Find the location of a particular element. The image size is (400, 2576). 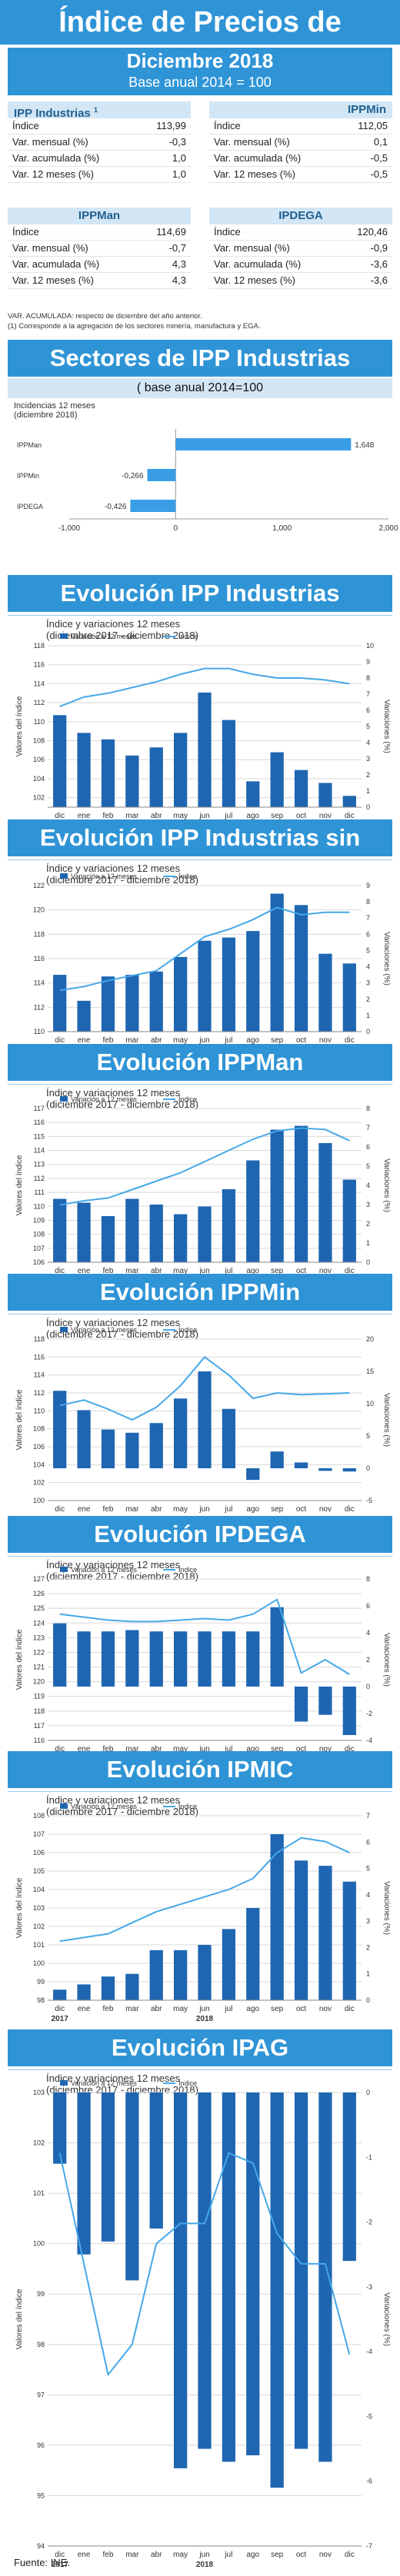

row-label: Índice is located at coordinates (25, 125).